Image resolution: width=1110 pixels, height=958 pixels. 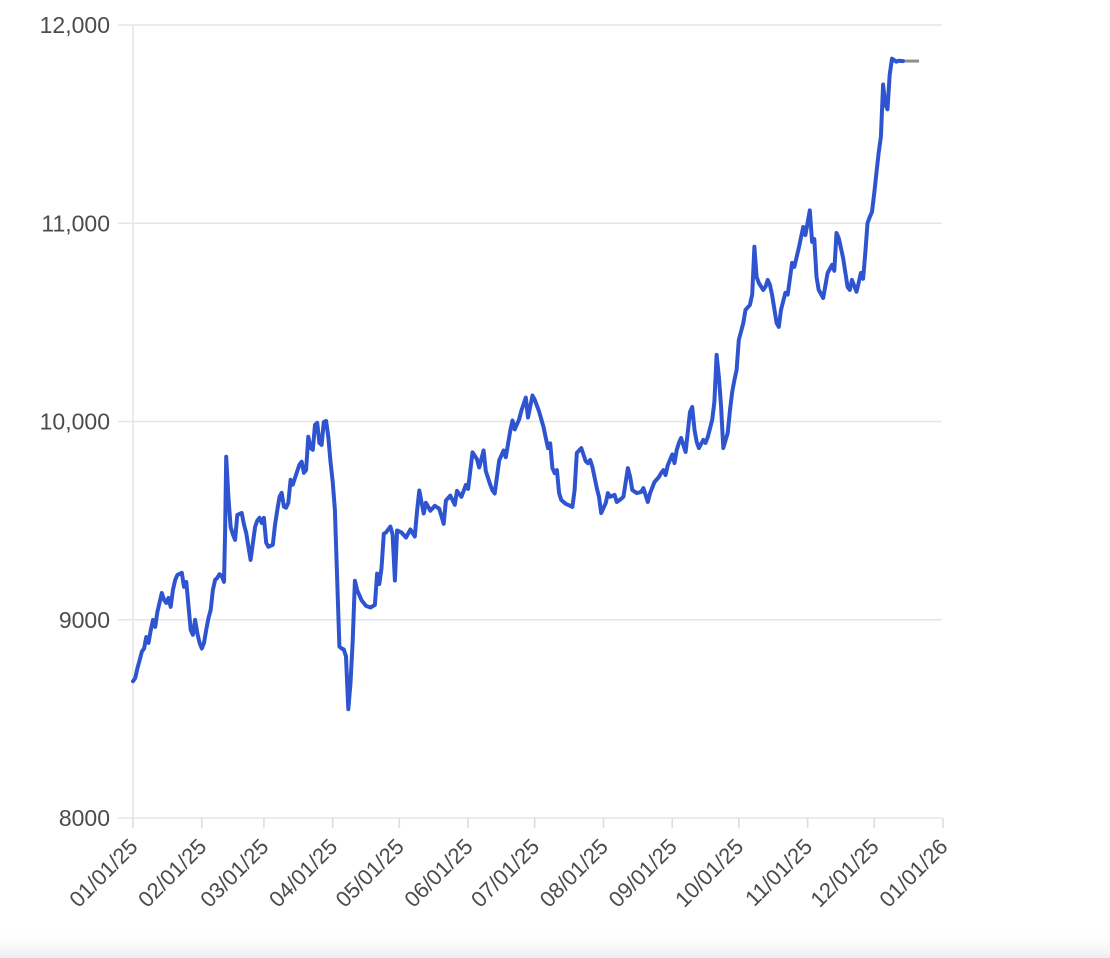 I want to click on x-axis-label: 12/01/25, so click(x=845, y=873).